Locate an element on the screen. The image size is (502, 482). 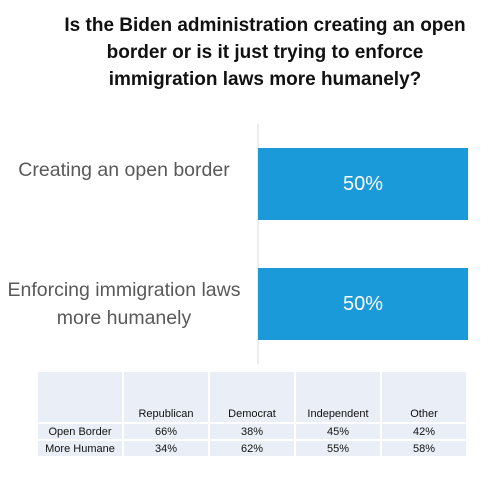
crosstab-header-row: Republican Democrat Independent Other is located at coordinates (252, 397).